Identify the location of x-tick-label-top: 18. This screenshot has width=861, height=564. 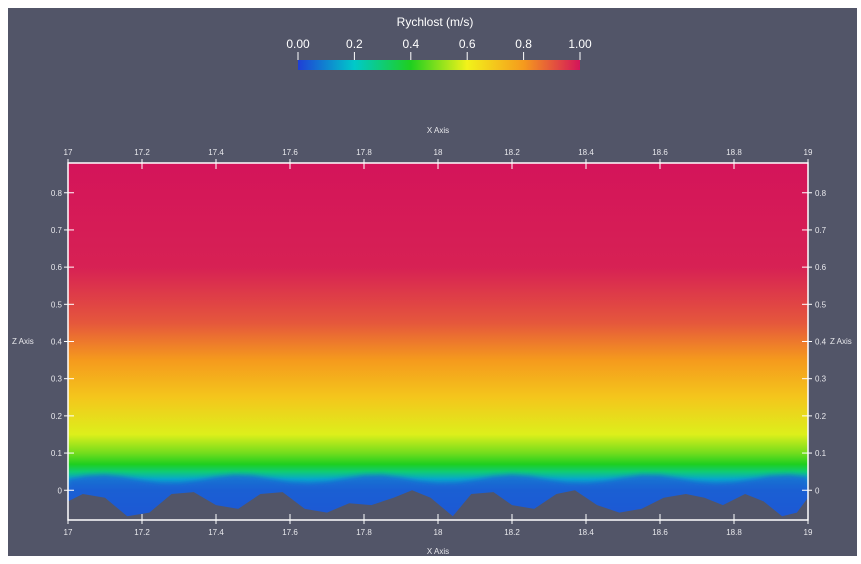
(438, 152).